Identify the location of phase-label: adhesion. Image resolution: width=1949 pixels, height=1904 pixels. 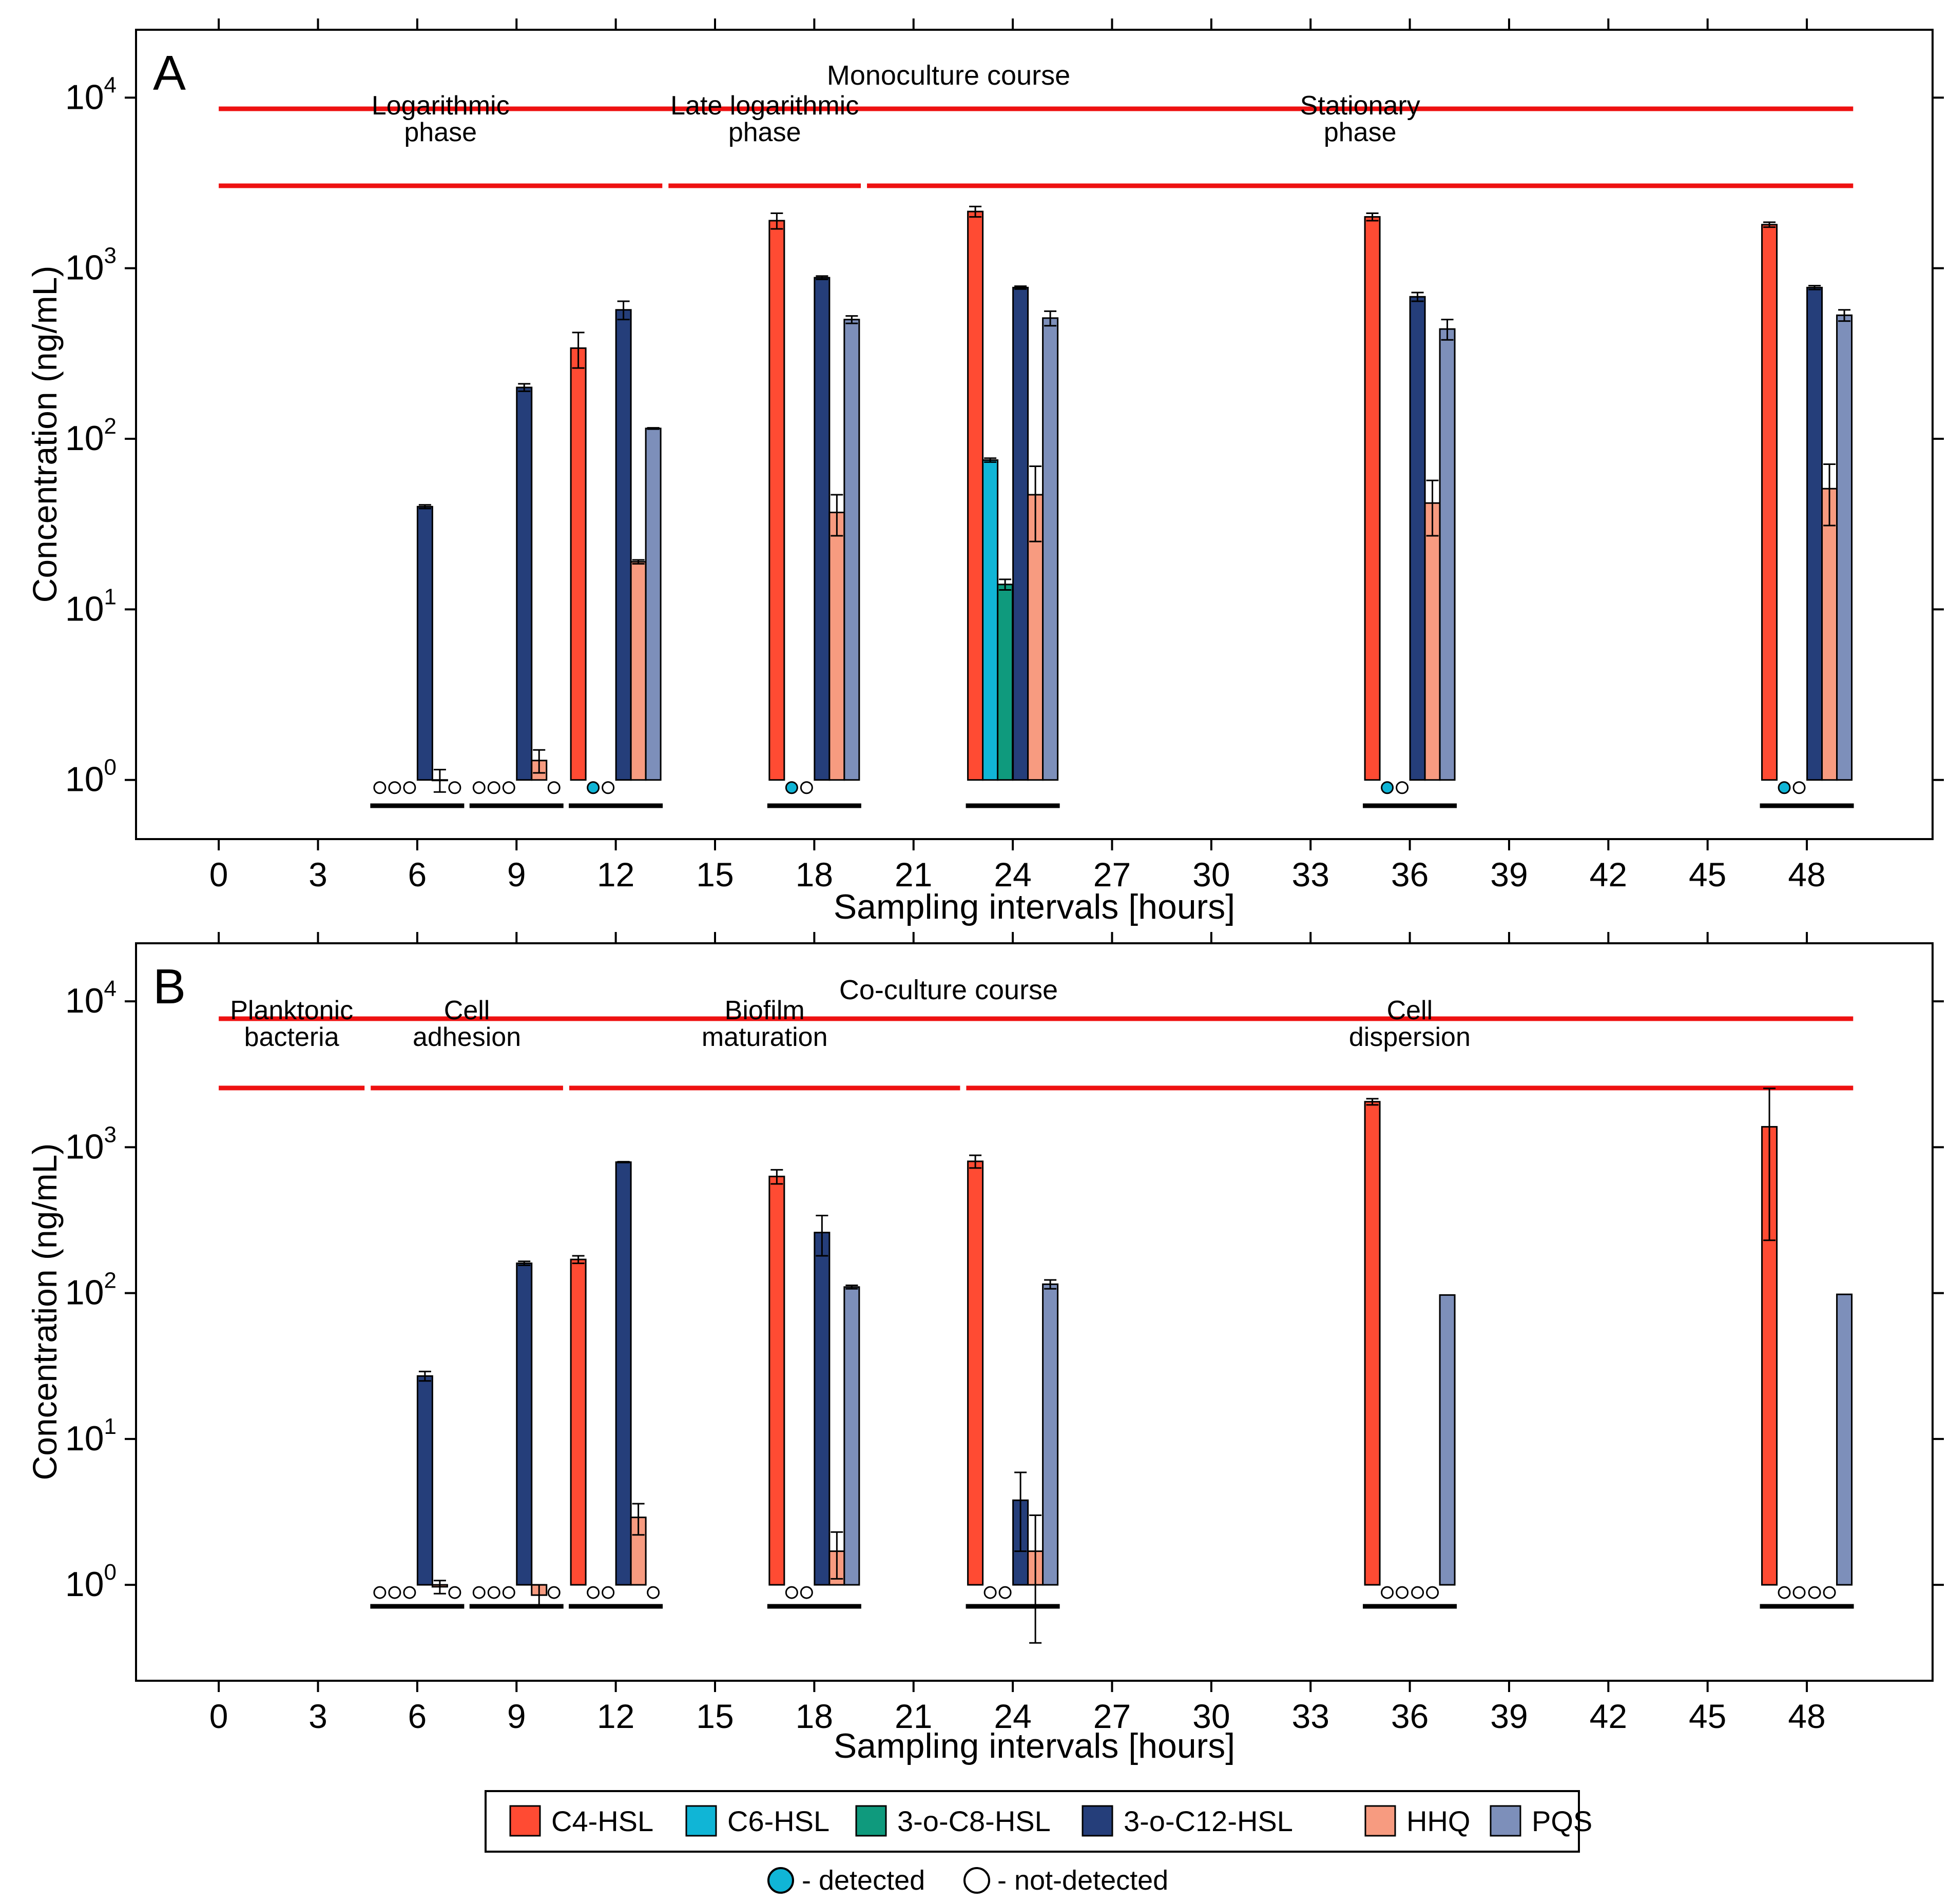
(467, 1037).